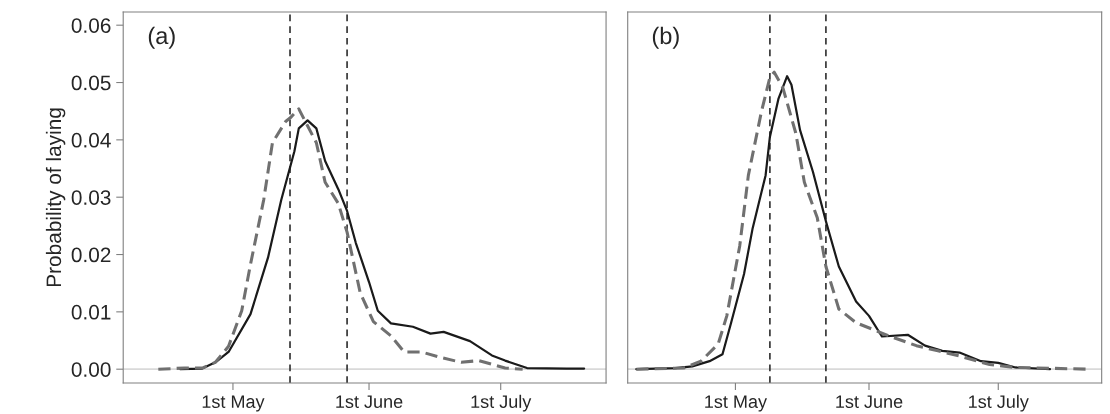  I want to click on annotation: (b), so click(665, 37).